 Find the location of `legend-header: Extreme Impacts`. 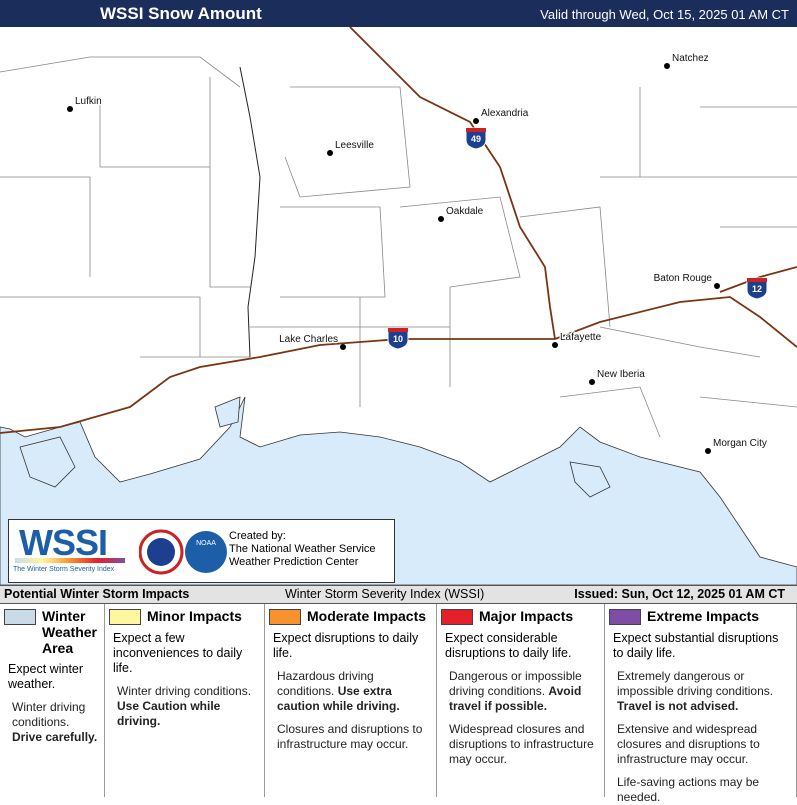

legend-header: Extreme Impacts is located at coordinates (700, 616).